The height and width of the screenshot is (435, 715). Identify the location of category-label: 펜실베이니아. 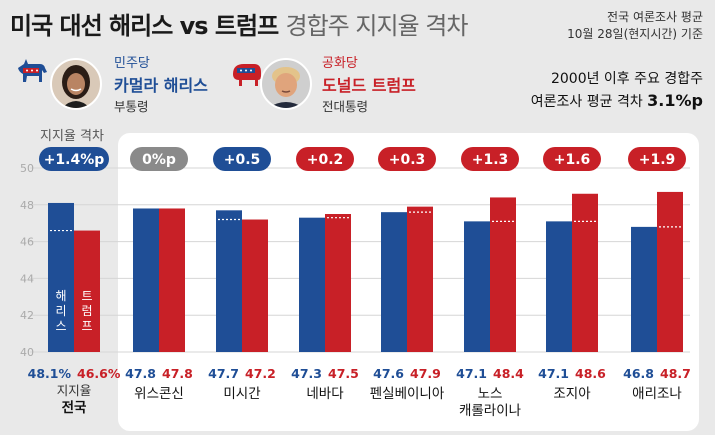
(407, 394).